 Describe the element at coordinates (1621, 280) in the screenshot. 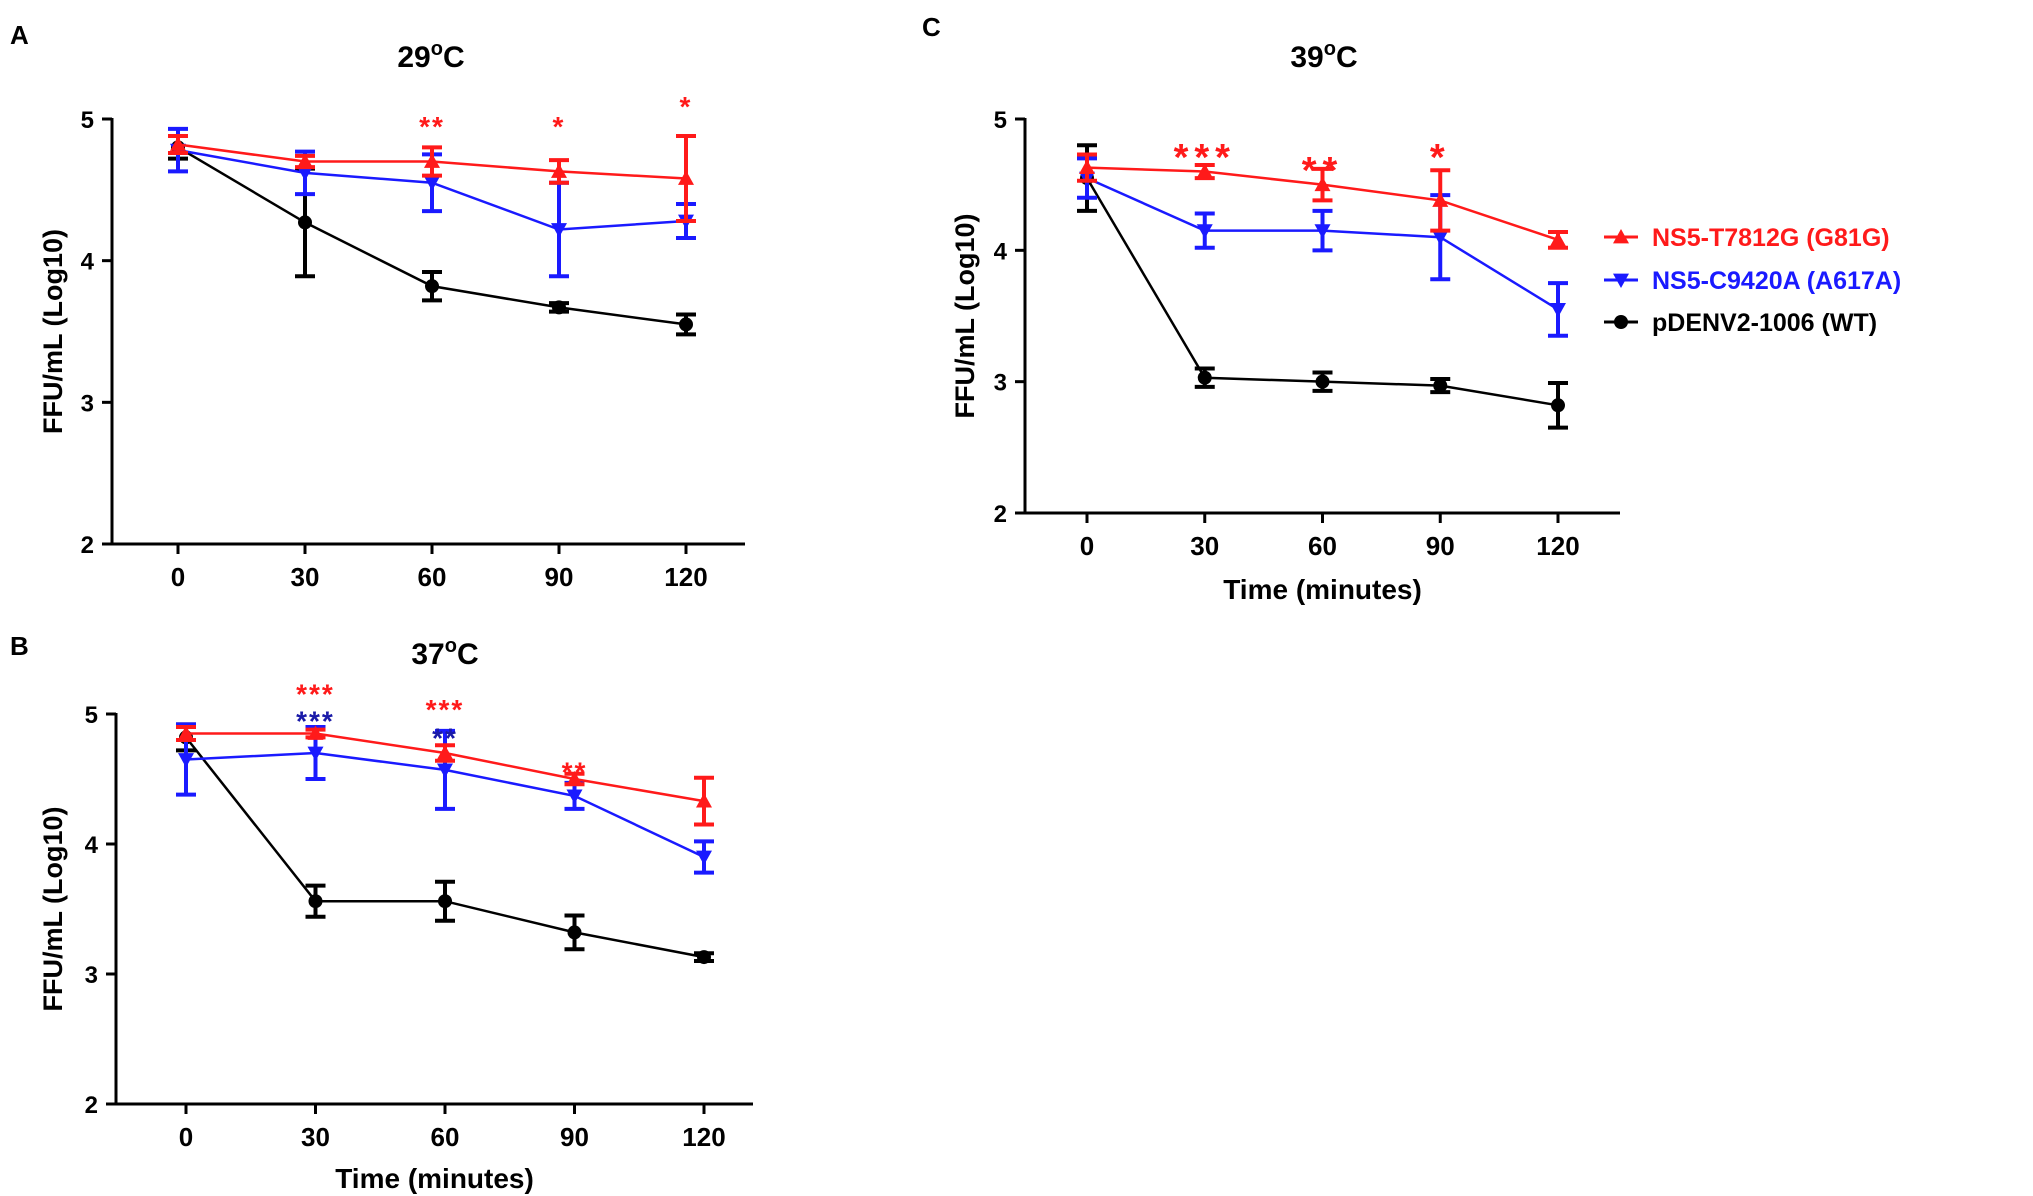

I see `legend-marker-triangle-down` at that location.